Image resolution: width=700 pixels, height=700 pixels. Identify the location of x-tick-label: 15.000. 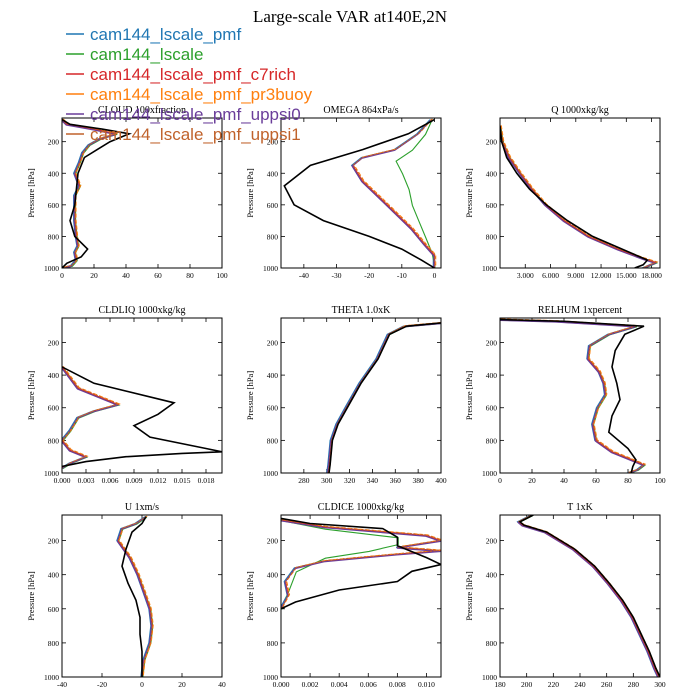
(626, 275).